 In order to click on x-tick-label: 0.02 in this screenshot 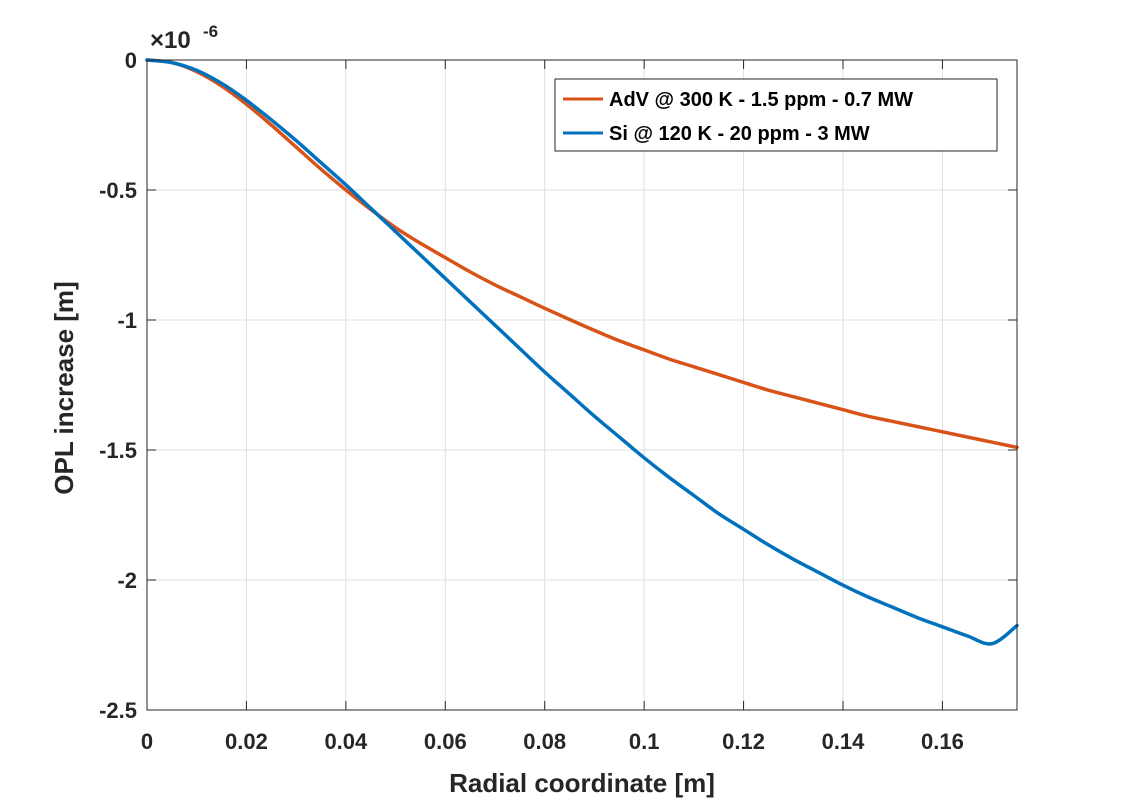, I will do `click(246, 741)`.